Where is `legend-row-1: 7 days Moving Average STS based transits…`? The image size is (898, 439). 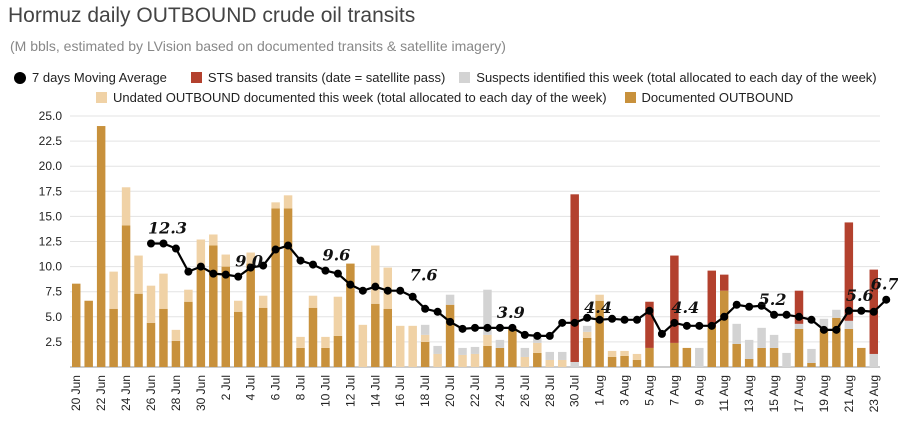
legend-row-1: 7 days Moving Average STS based transits… is located at coordinates (450, 77).